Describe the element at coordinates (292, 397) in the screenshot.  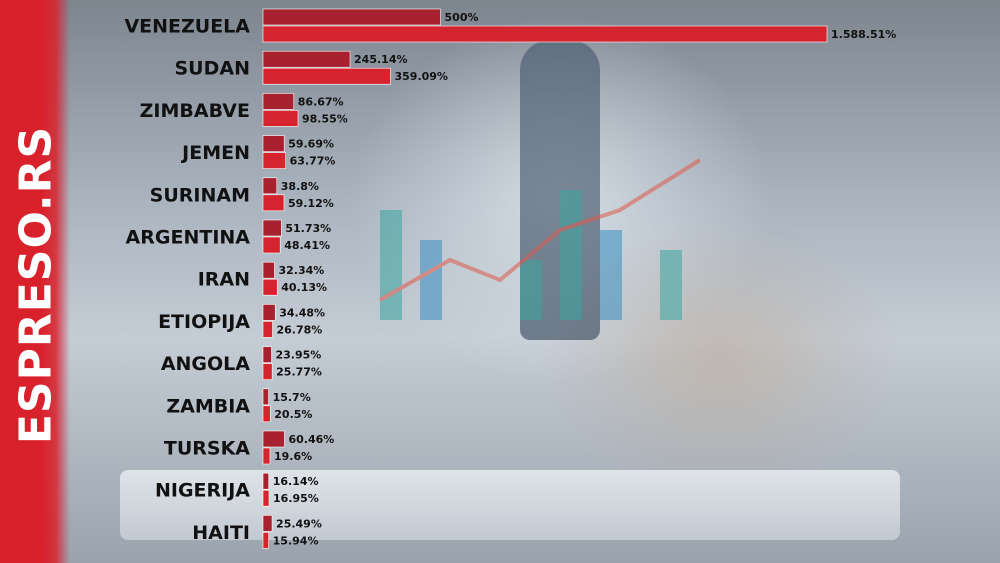
I see `data-label: 15.7%` at that location.